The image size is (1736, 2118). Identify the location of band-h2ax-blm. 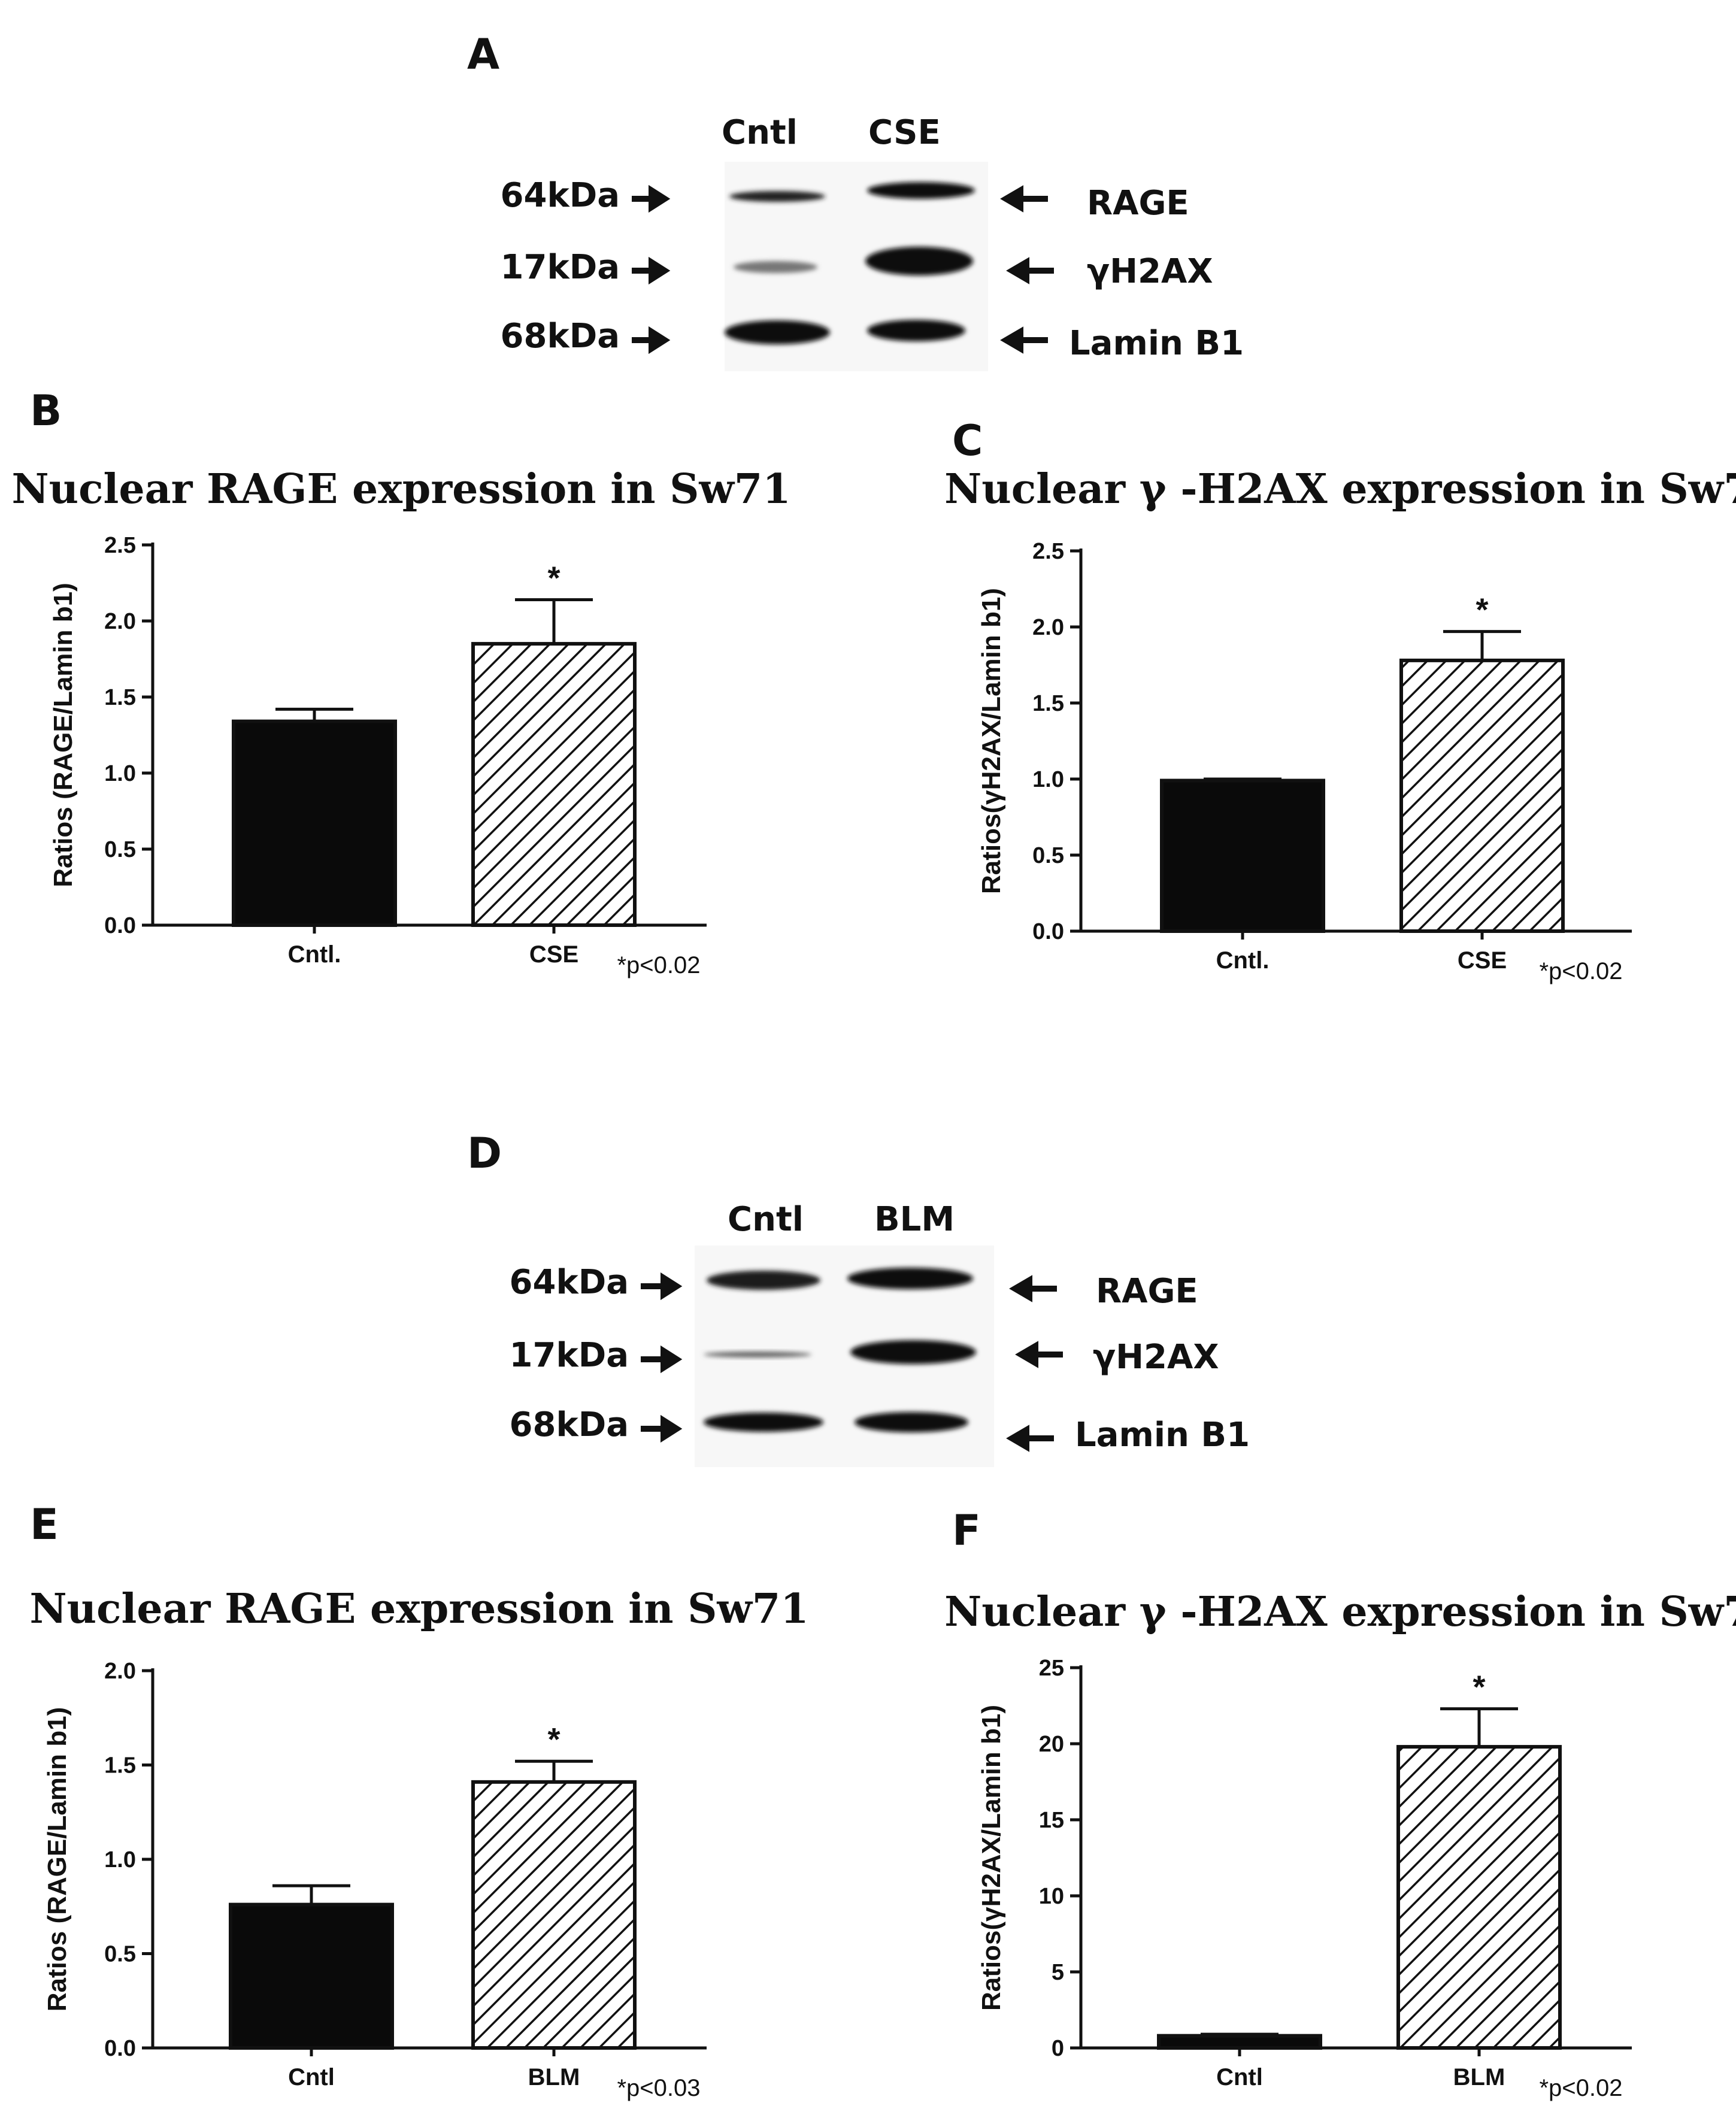
(913, 1352).